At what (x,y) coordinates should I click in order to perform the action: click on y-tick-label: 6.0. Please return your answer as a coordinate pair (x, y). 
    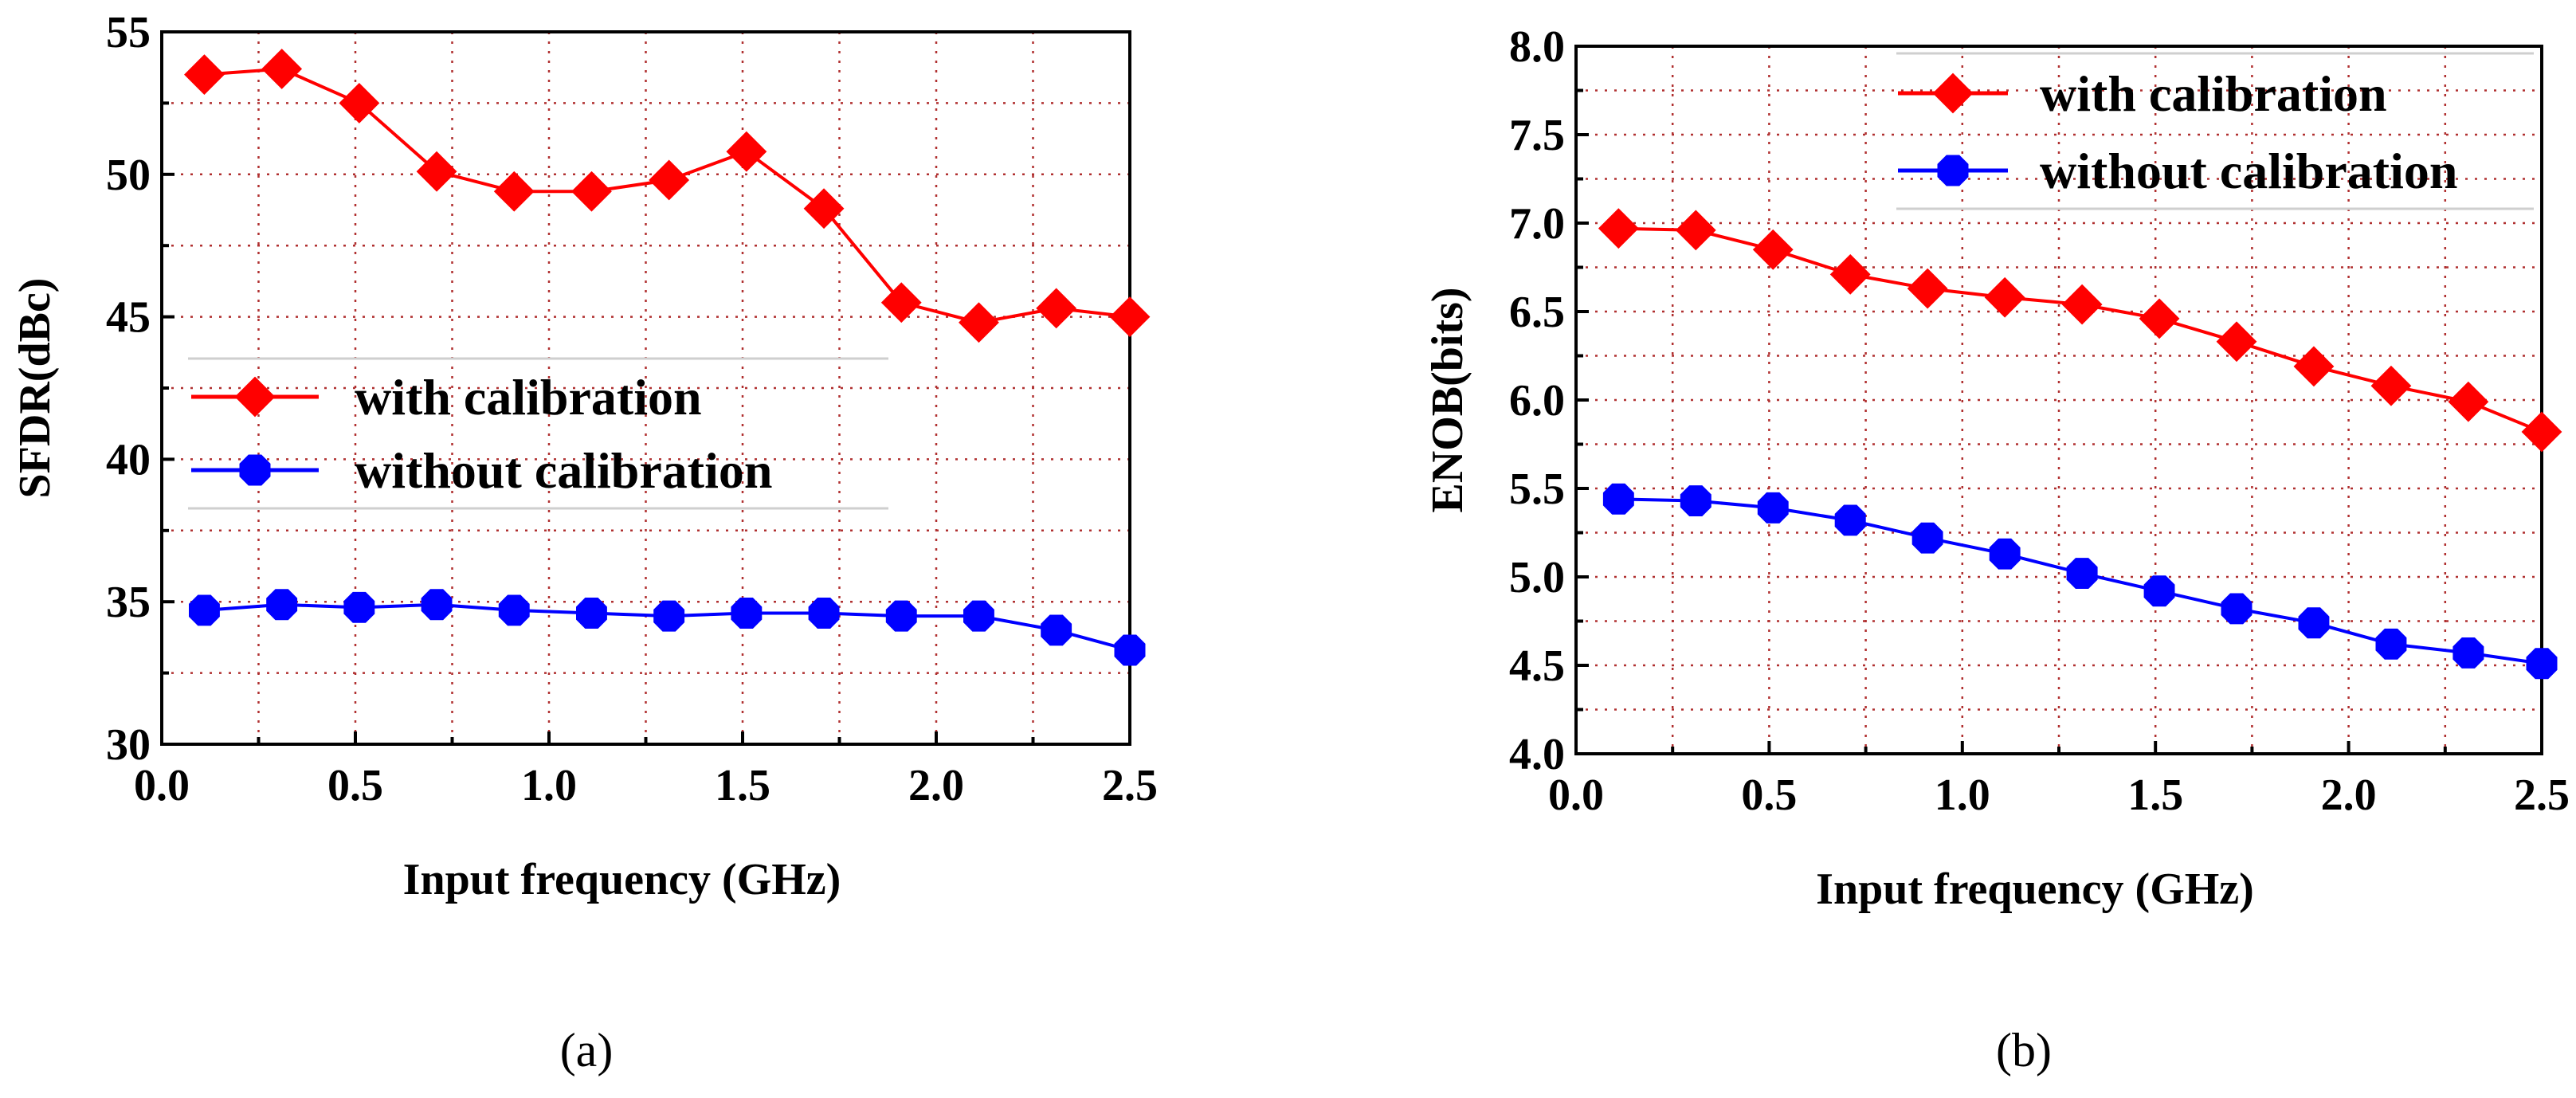
    Looking at the image, I should click on (1537, 400).